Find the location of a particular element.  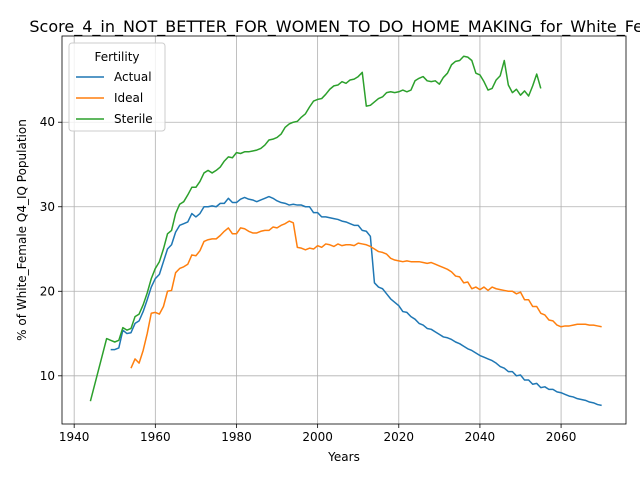

legend-box is located at coordinates (117, 87).